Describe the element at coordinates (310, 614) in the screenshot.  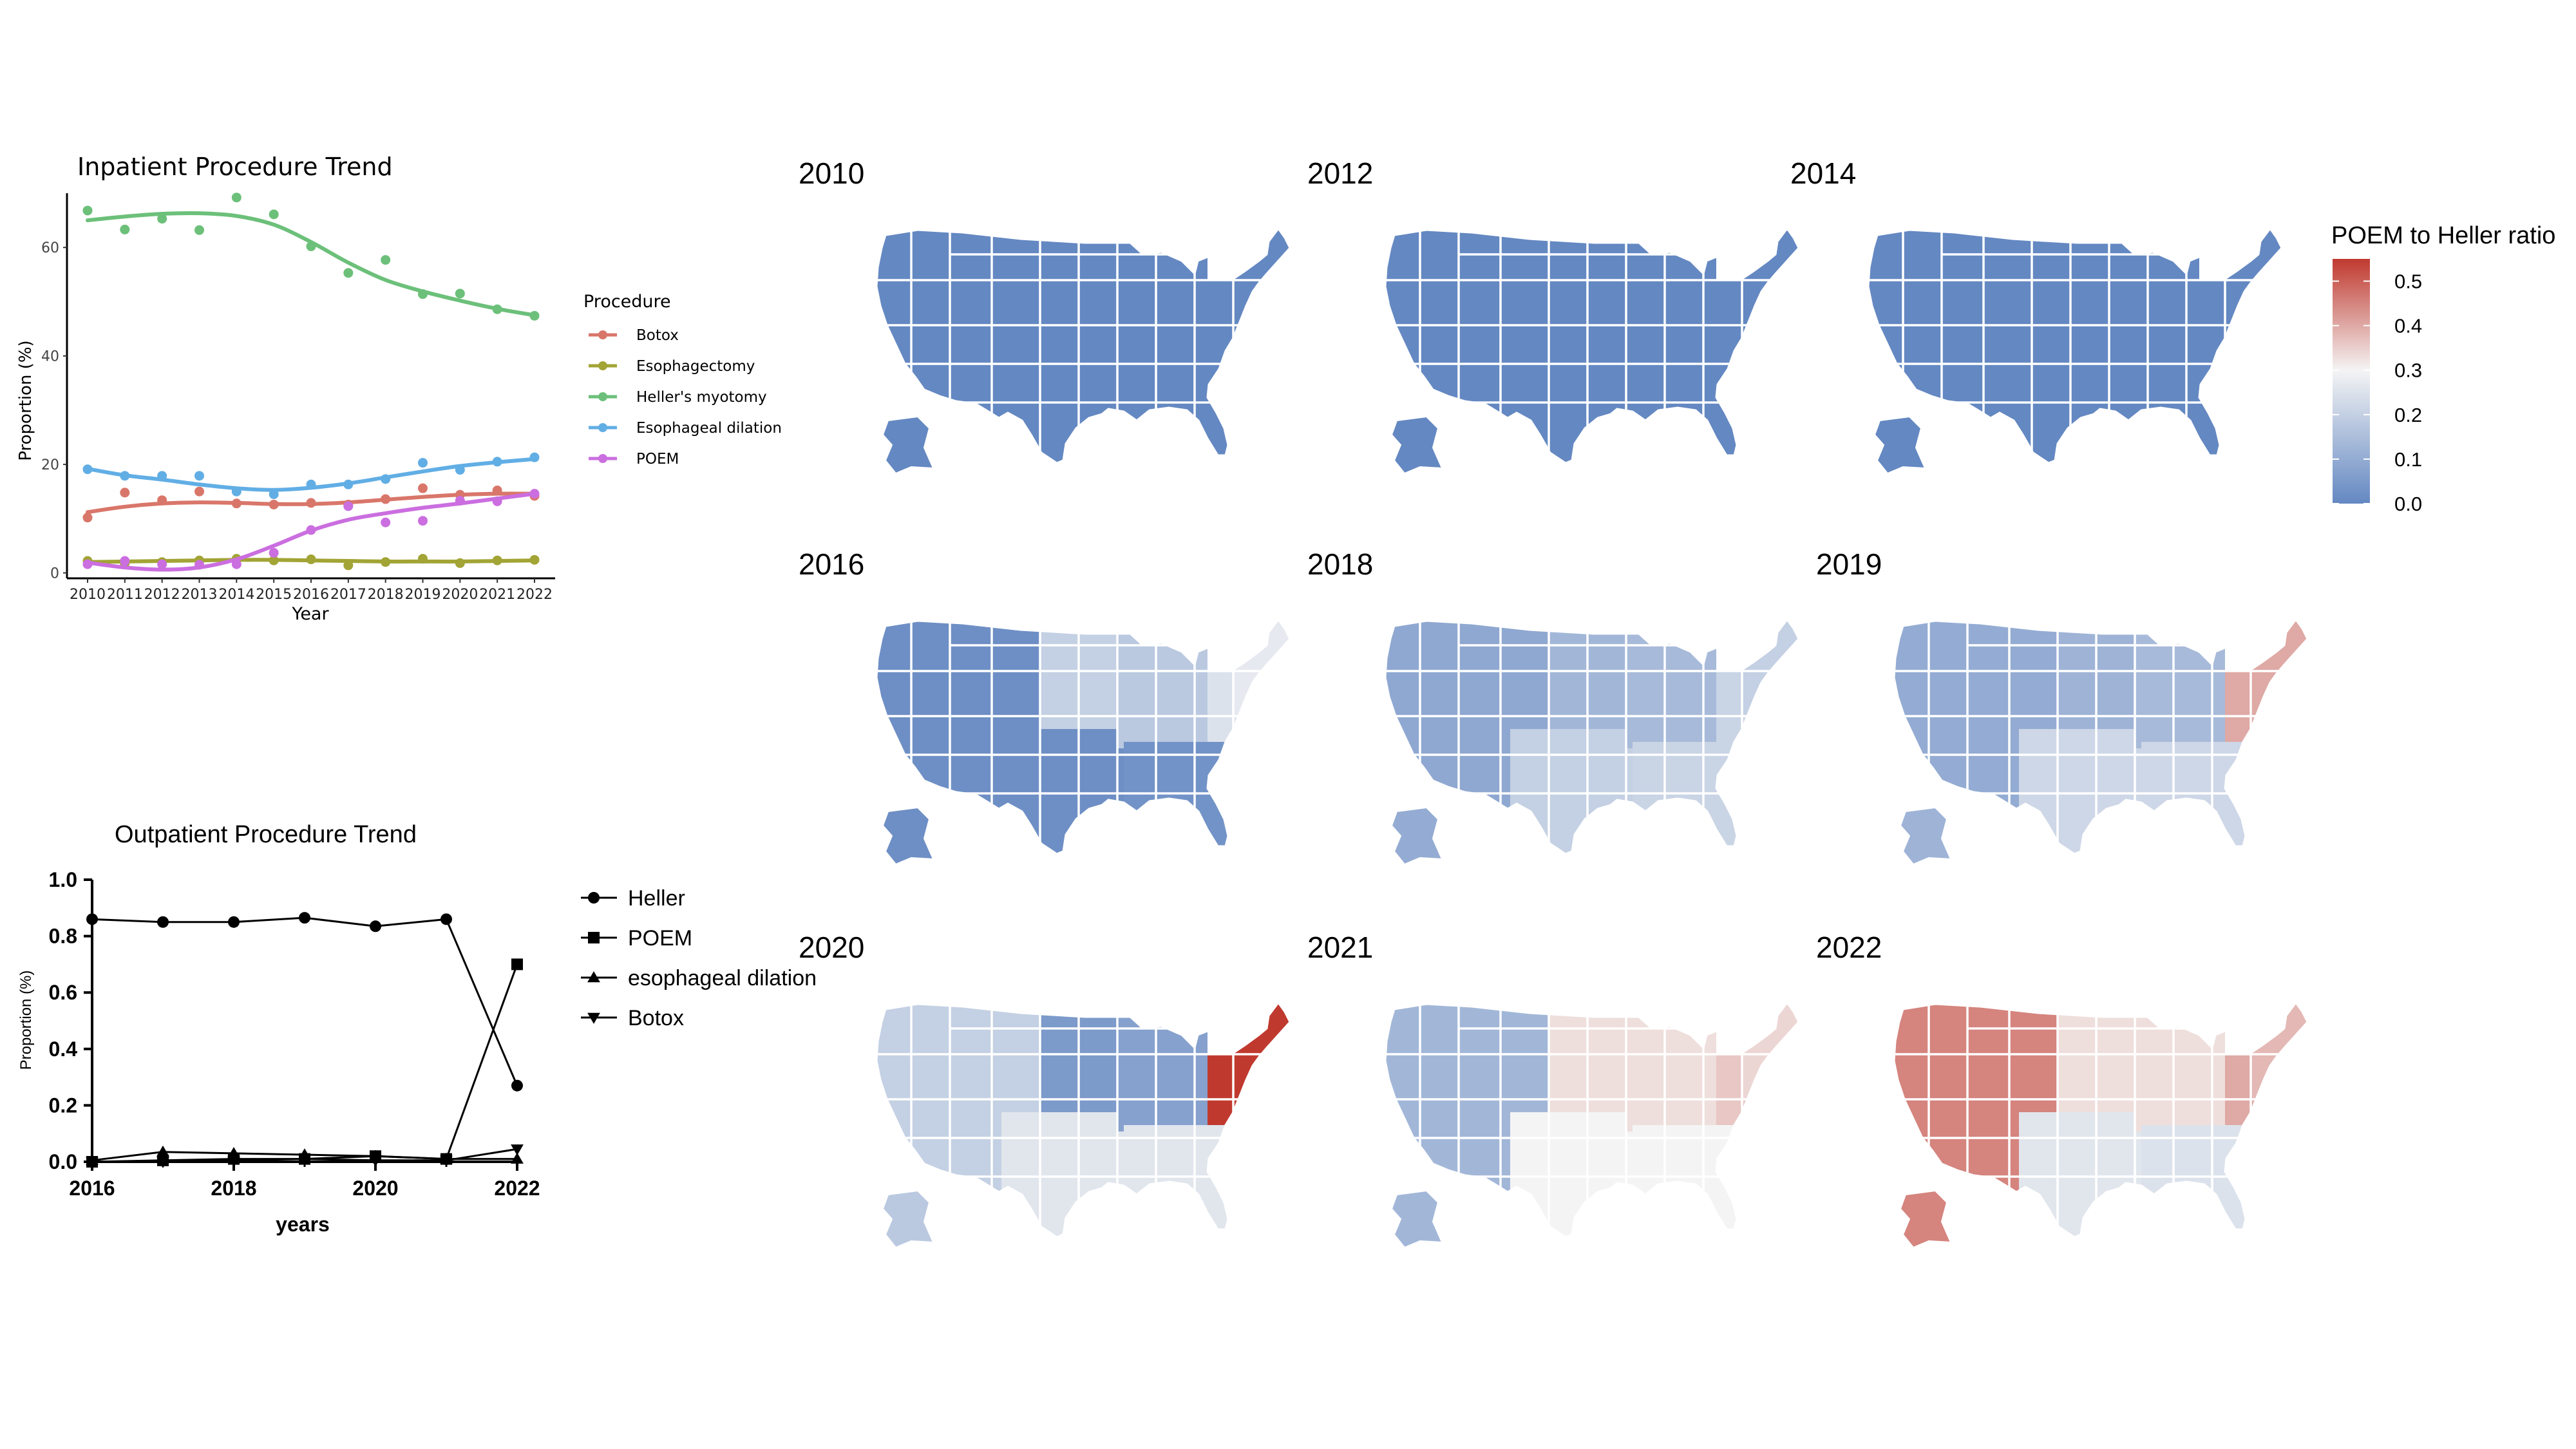
I see `inpatient-xlabel: Year` at that location.